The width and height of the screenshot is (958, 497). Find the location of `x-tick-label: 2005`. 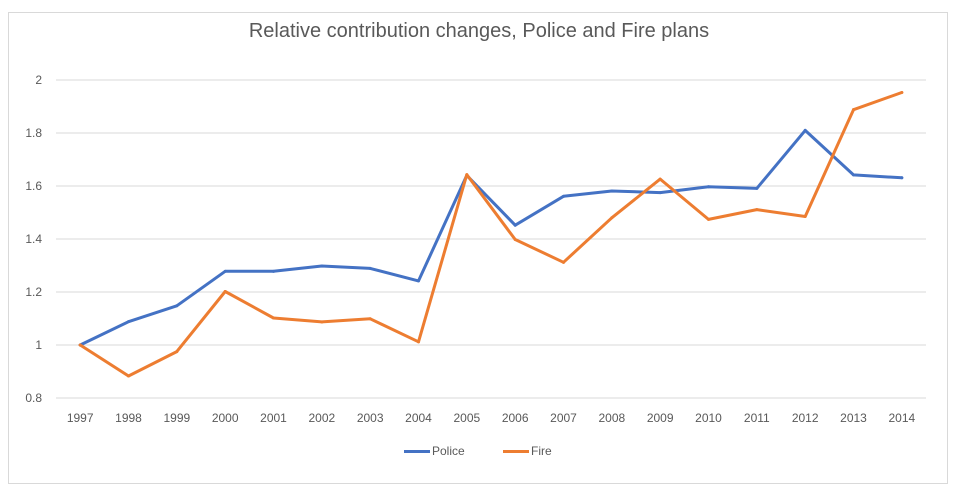

x-tick-label: 2005 is located at coordinates (466, 418).